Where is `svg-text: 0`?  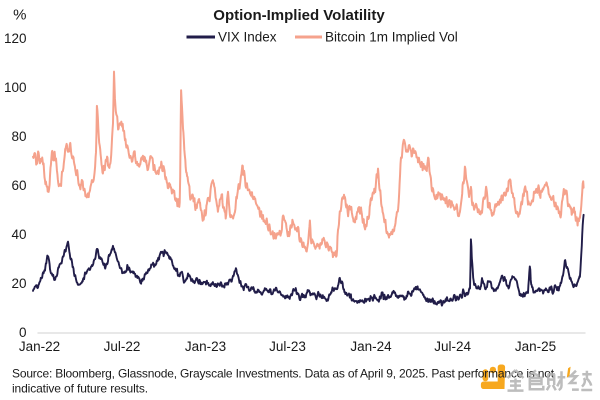 svg-text: 0 is located at coordinates (23, 332).